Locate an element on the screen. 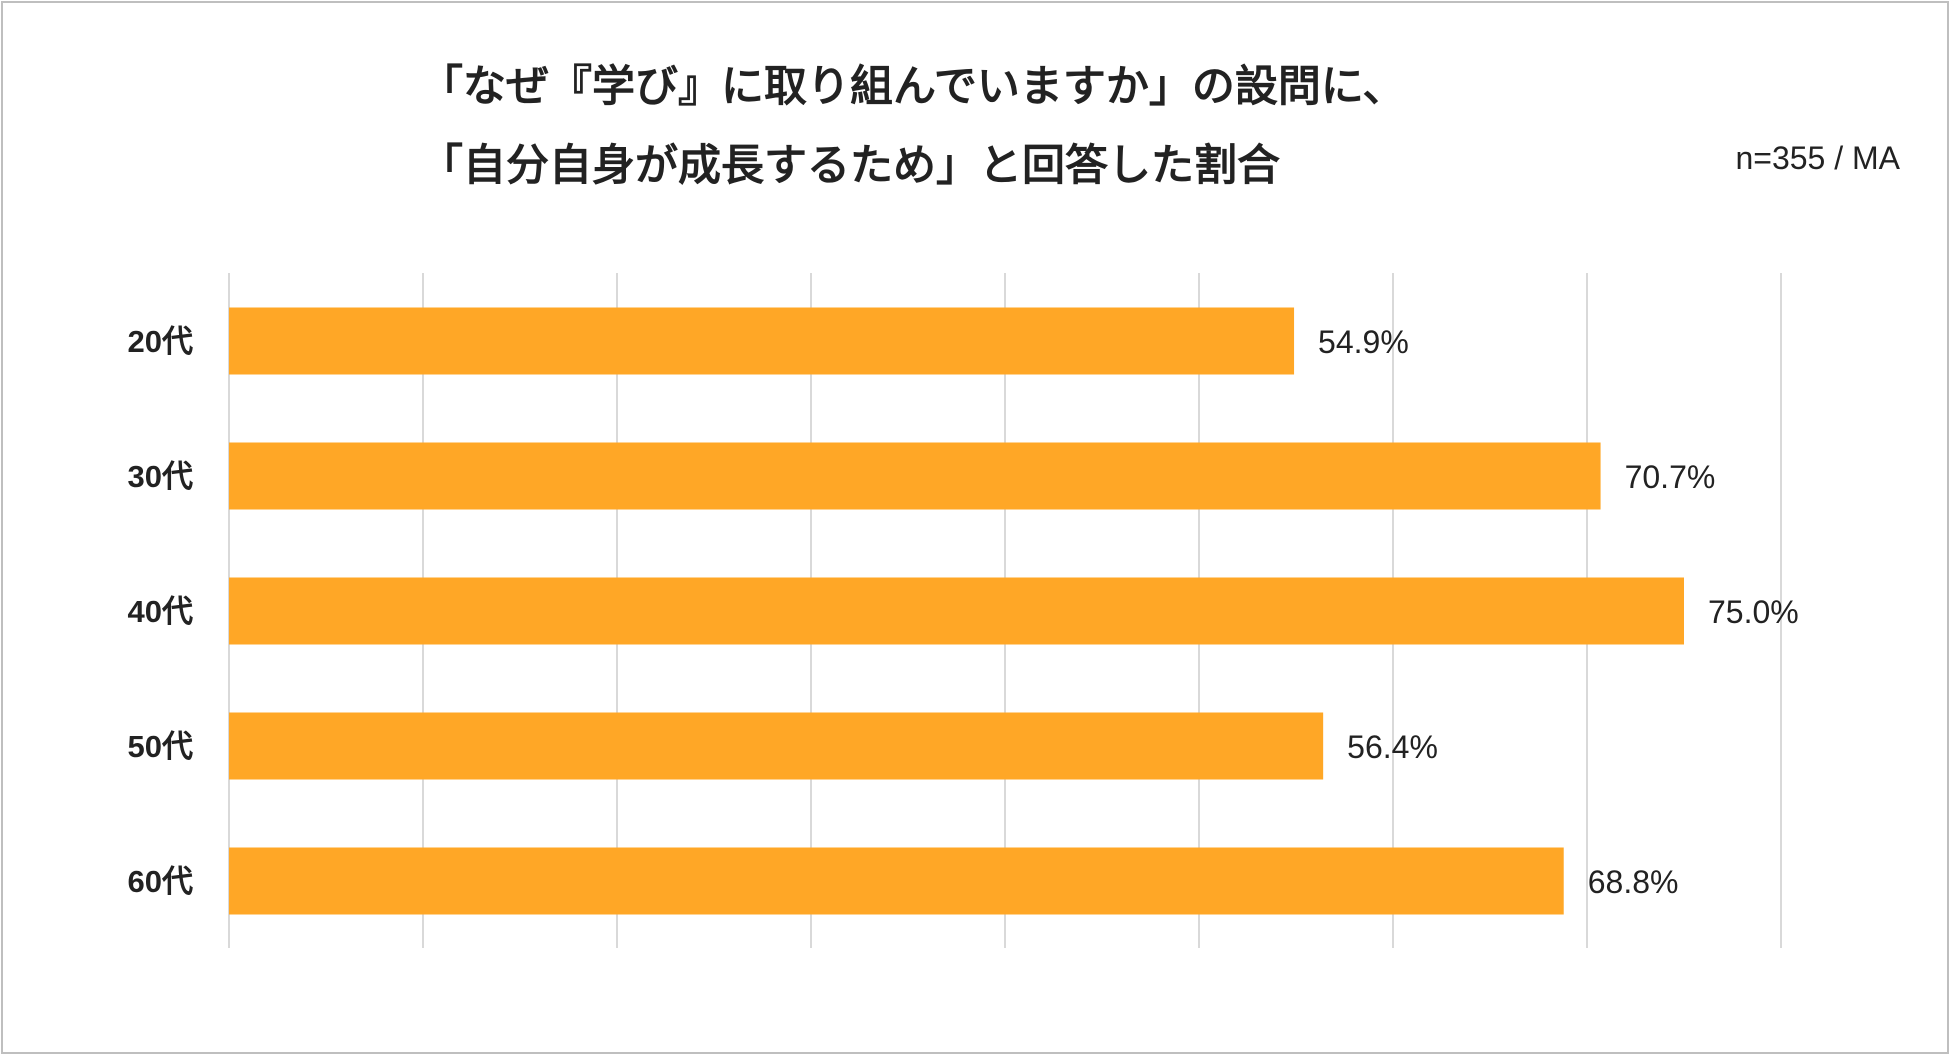 The width and height of the screenshot is (1950, 1055). chart-title-line-1: 「なぜ『学び』に取り組んでいますか」の設問に、 is located at coordinates (913, 87).